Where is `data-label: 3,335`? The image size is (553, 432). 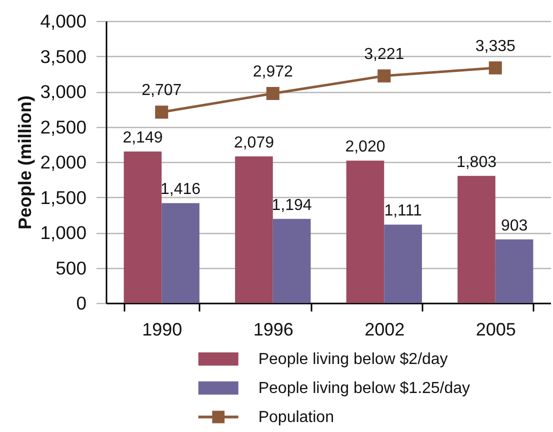 data-label: 3,335 is located at coordinates (495, 46).